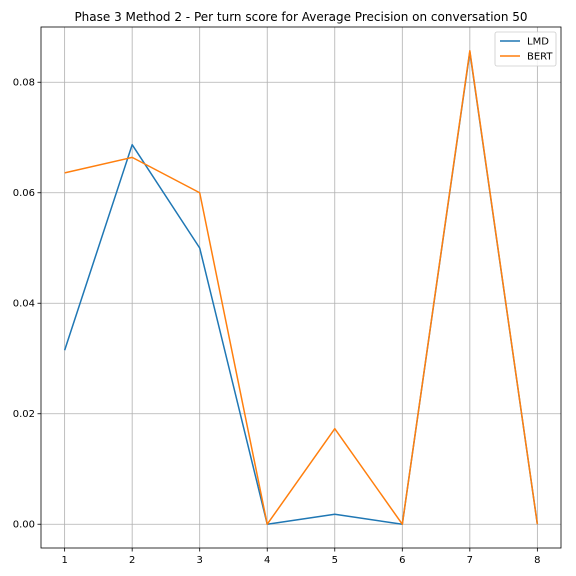 Image resolution: width=576 pixels, height=576 pixels. Describe the element at coordinates (132, 560) in the screenshot. I see `x-tick-label: 2` at that location.